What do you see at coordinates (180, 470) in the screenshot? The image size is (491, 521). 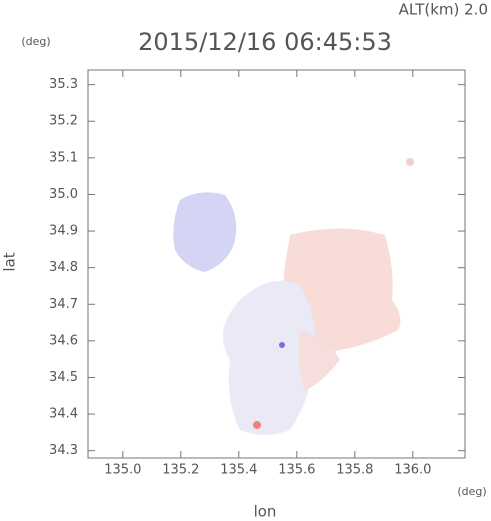 I see `x-tick-label: 135.2` at bounding box center [180, 470].